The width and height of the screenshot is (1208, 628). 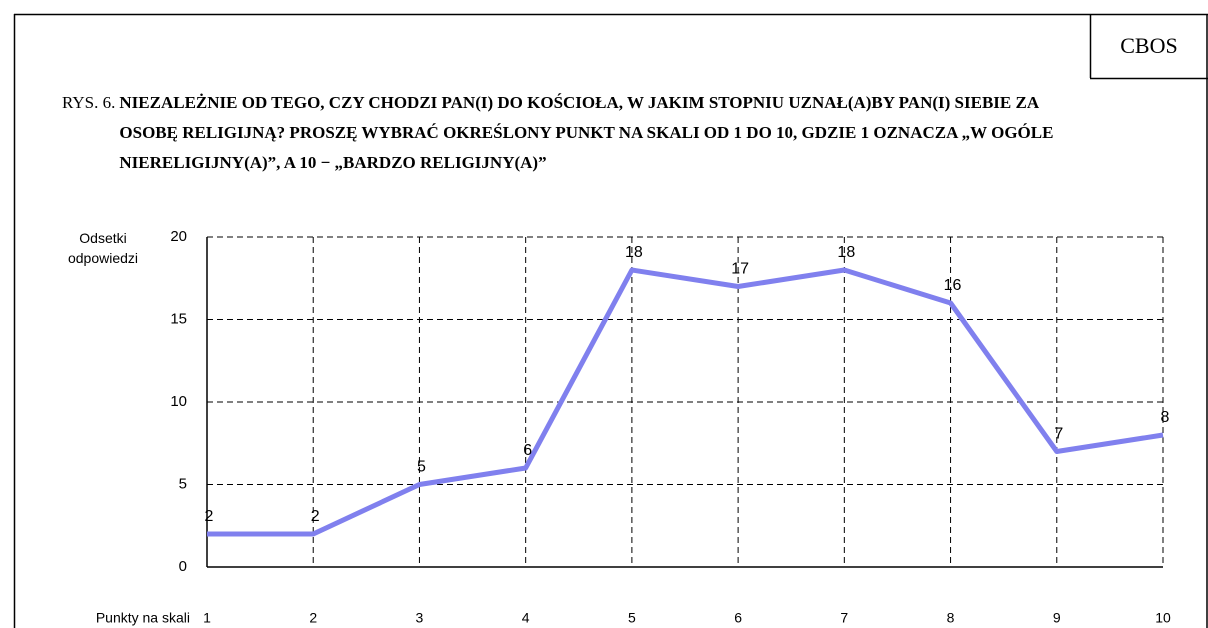 I want to click on y-tick-label: 10, so click(x=178, y=401).